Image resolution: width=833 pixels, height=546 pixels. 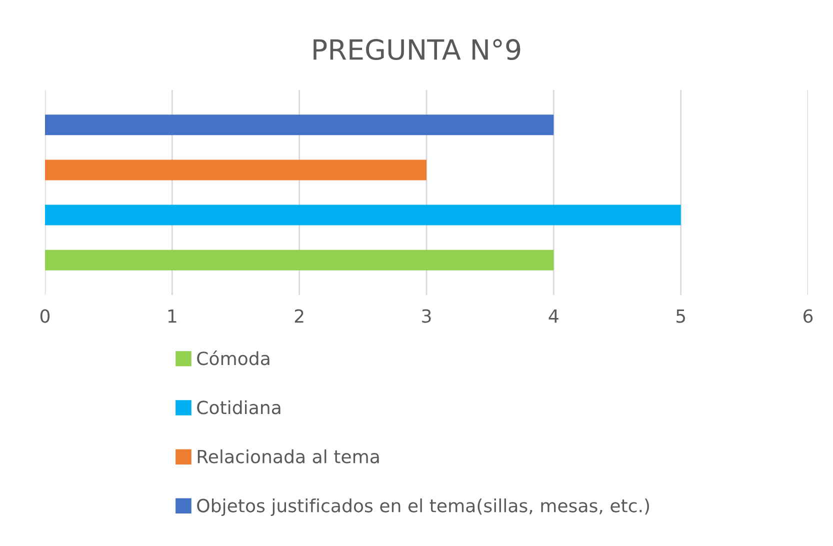 I want to click on legend-label: Objetos justificados en el tema(sillas, mesas, etc.), so click(x=423, y=507).